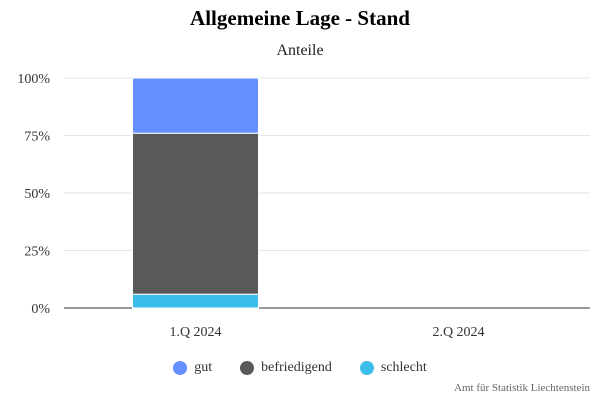  I want to click on legend: gut befriedigend schlecht, so click(300, 368).